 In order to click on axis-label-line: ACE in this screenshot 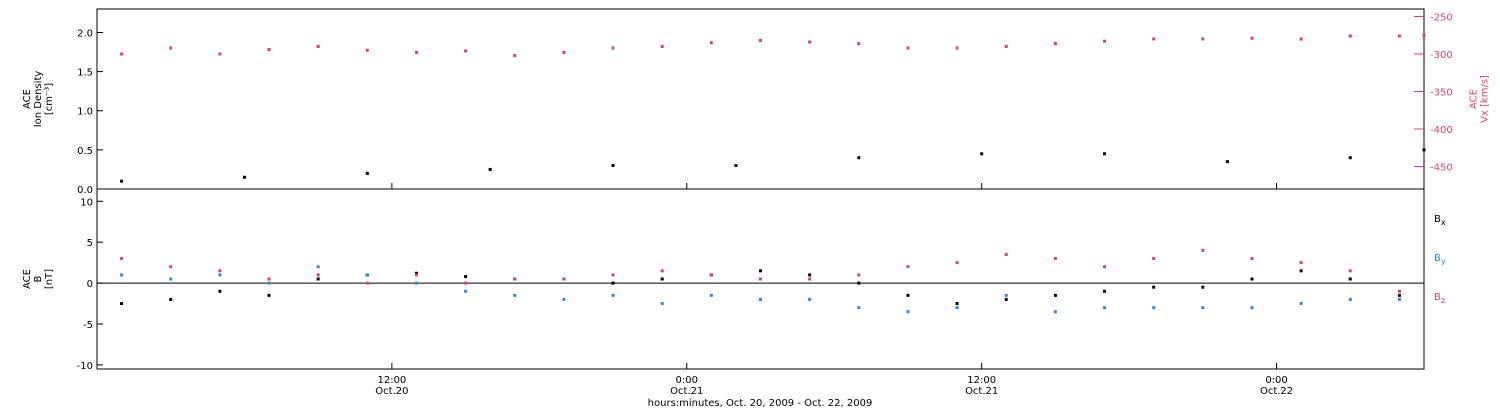, I will do `click(27, 279)`.